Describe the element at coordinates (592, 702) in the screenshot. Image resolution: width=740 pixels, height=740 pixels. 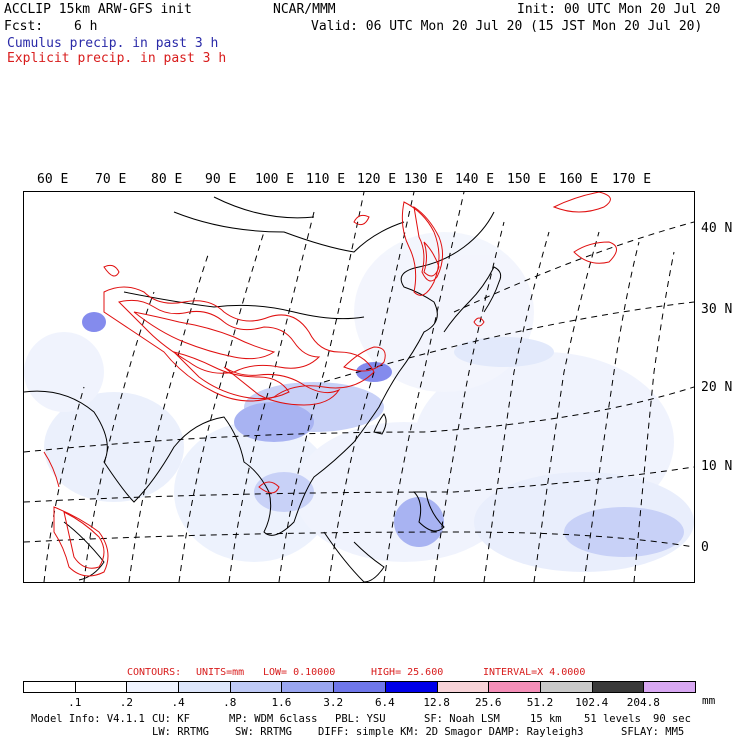
I see `colorbar-label: 102.4` at that location.